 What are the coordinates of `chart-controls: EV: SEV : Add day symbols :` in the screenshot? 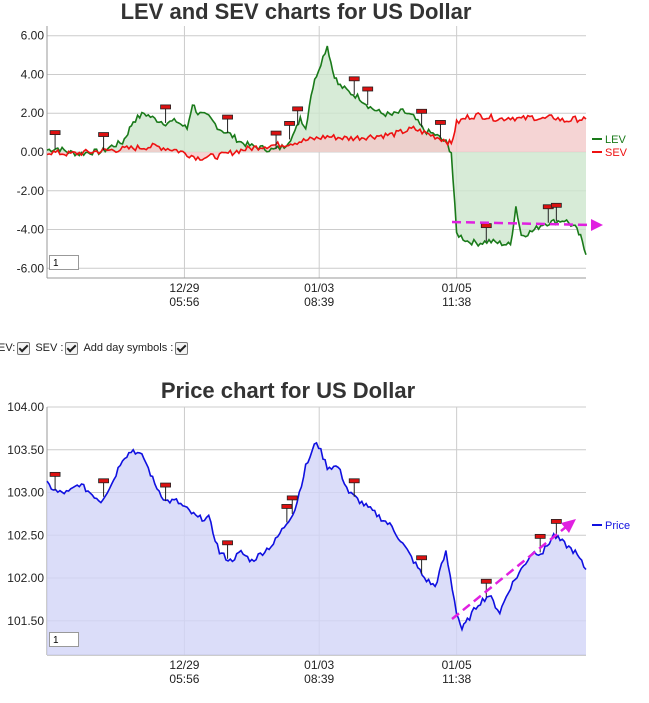 It's located at (95, 348).